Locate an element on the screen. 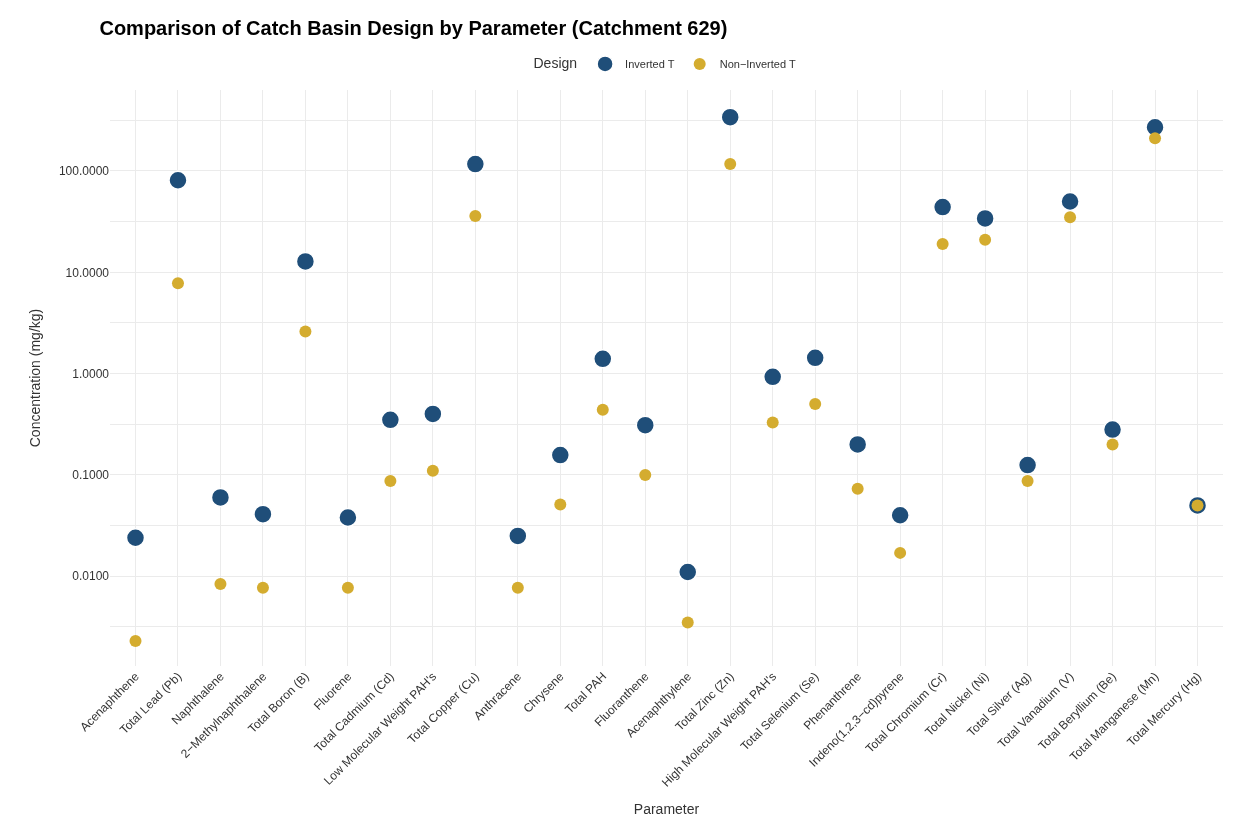 The image size is (1243, 826). y-tick-label: 10.0000 is located at coordinates (87, 272).